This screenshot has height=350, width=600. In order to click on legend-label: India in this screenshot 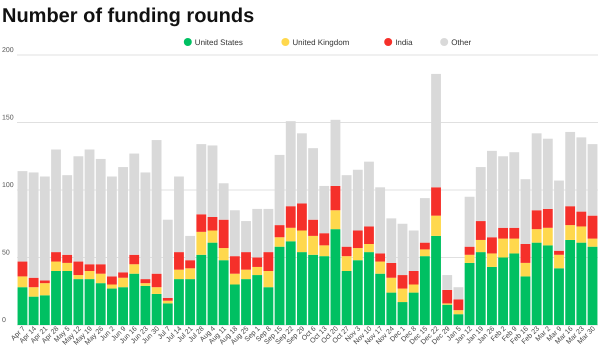, I will do `click(404, 42)`.